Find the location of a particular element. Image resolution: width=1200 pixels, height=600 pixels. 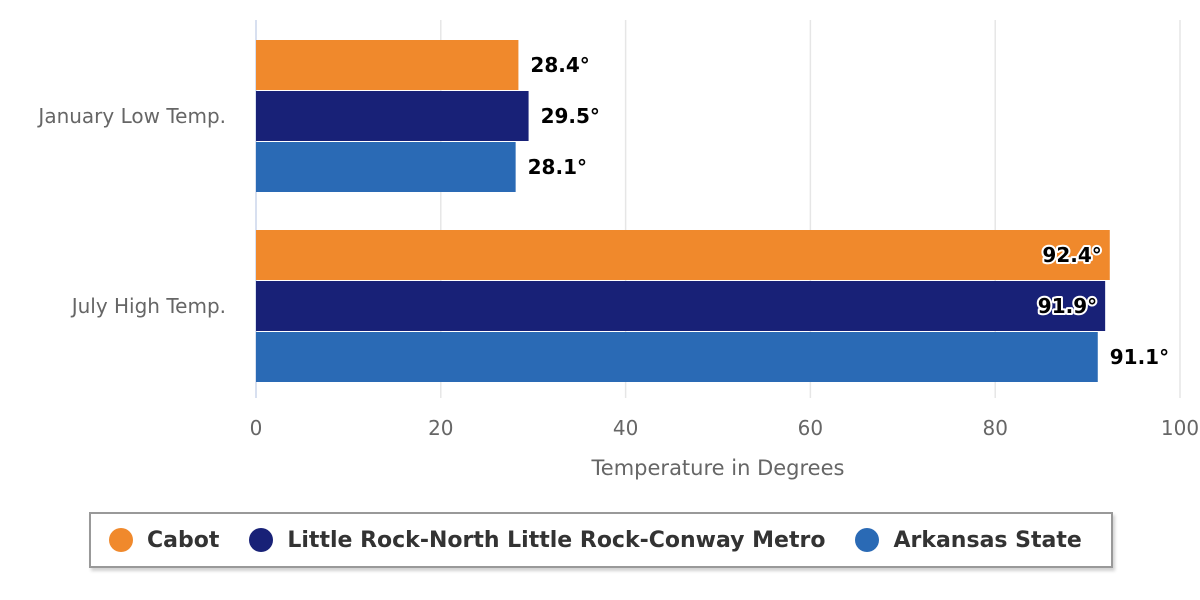

legend-label: Cabot is located at coordinates (183, 540).